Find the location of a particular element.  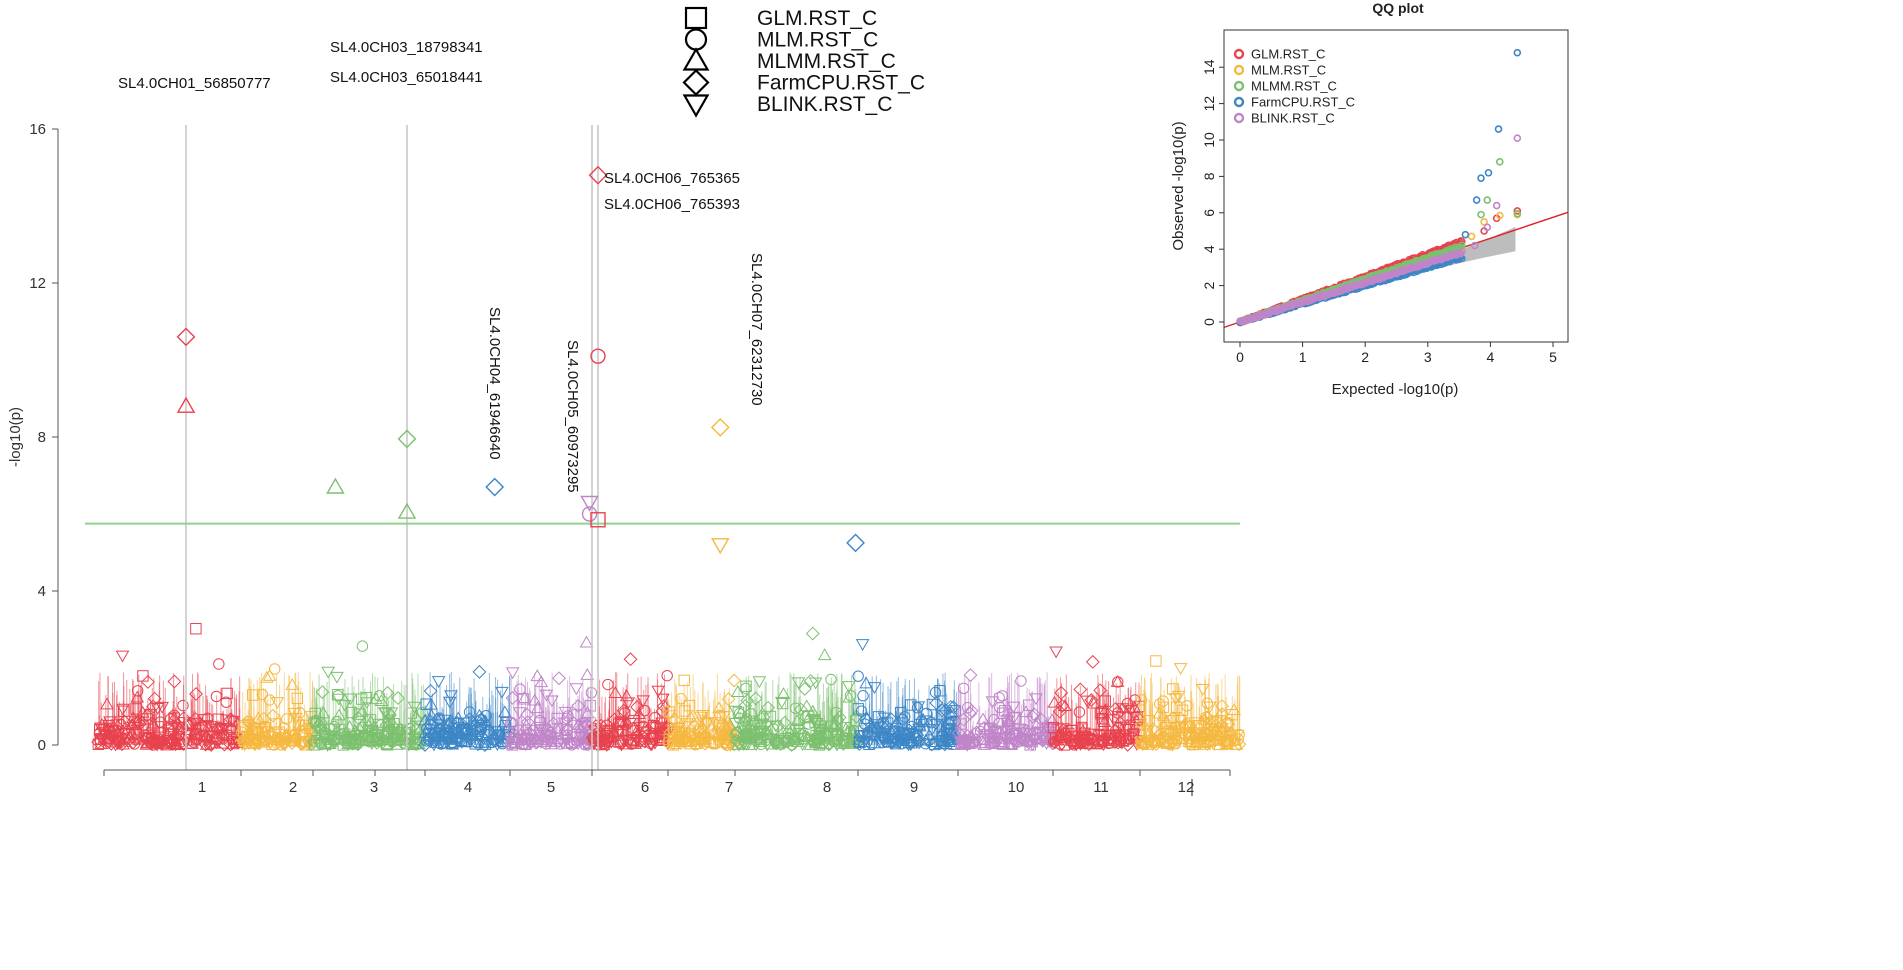

qq-legend-label: MLM.RST_C is located at coordinates (1288, 70).